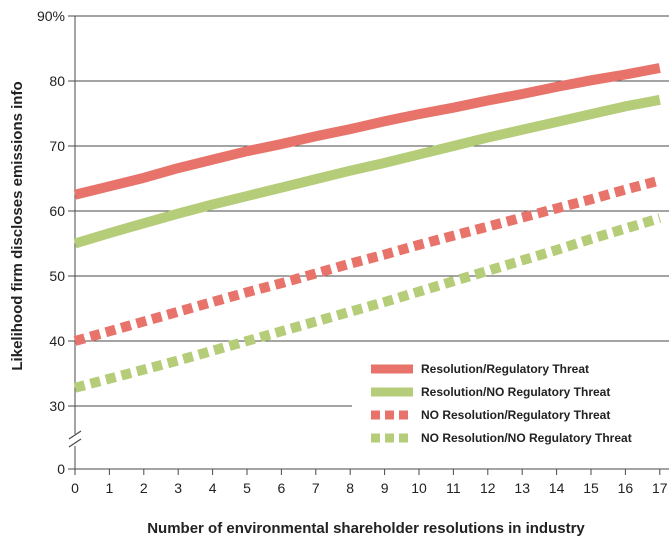  I want to click on y-tick-label: 70, so click(57, 146).